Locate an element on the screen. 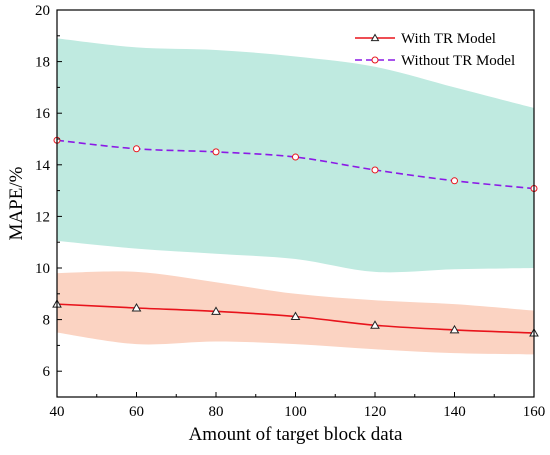 The image size is (550, 455). y-tick-label-14: 14 is located at coordinates (43, 166).